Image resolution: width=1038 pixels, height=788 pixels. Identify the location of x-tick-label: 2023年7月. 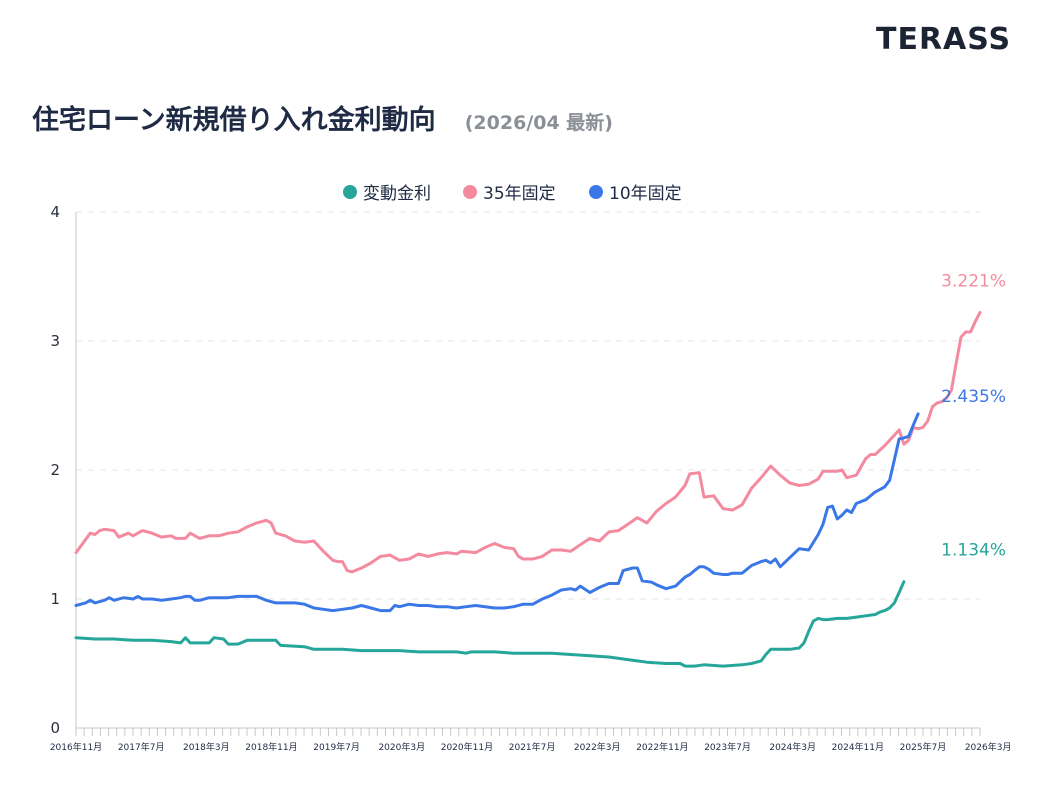
(727, 747).